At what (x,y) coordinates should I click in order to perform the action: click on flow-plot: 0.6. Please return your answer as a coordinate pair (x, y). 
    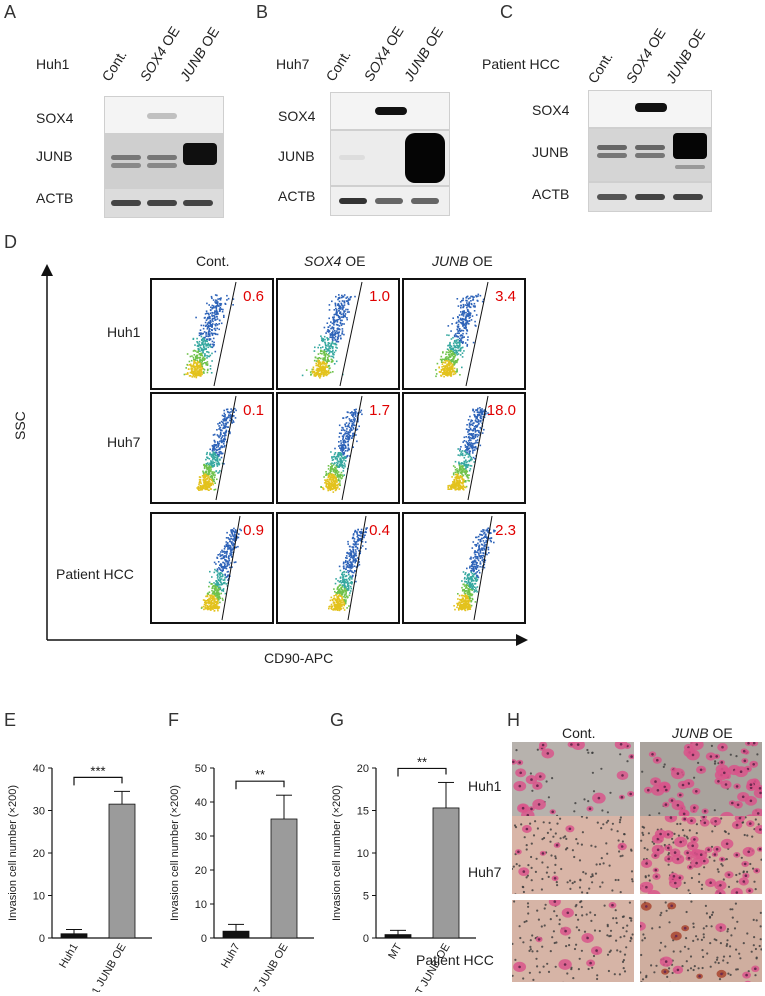
    Looking at the image, I should click on (212, 334).